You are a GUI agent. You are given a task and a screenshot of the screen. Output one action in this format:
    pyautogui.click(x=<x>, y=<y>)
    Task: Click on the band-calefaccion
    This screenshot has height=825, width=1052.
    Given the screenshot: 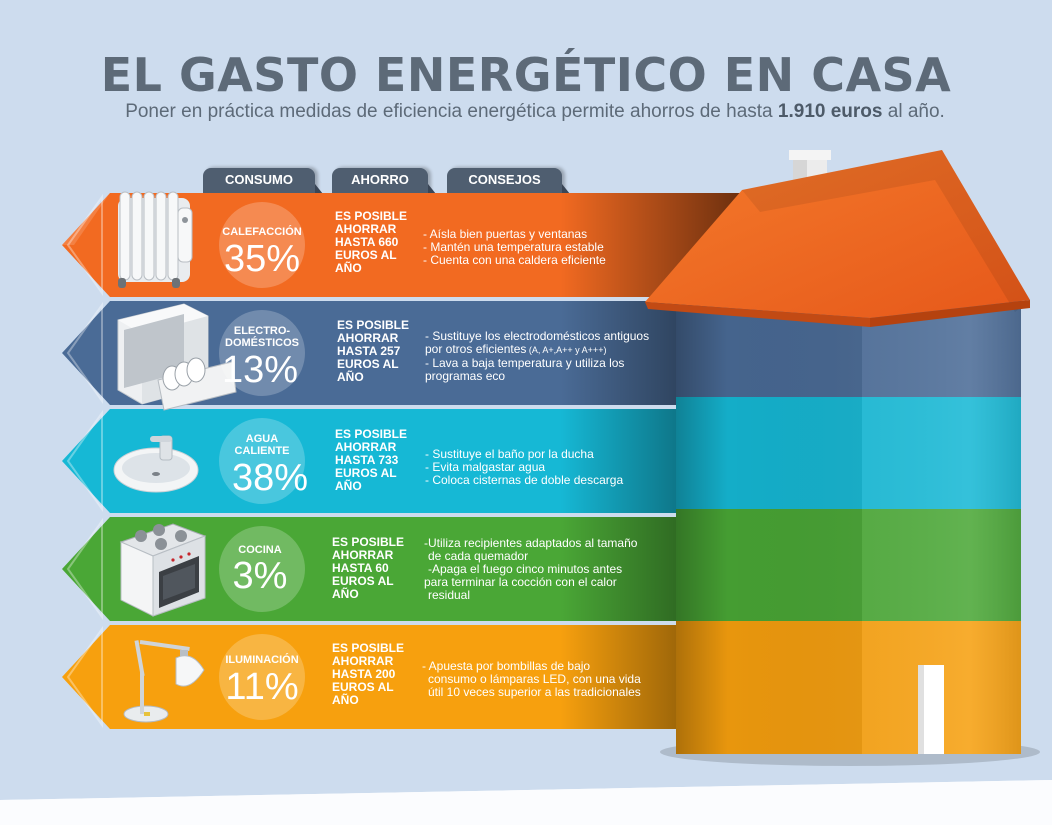 What is the action you would take?
    pyautogui.click(x=401, y=245)
    